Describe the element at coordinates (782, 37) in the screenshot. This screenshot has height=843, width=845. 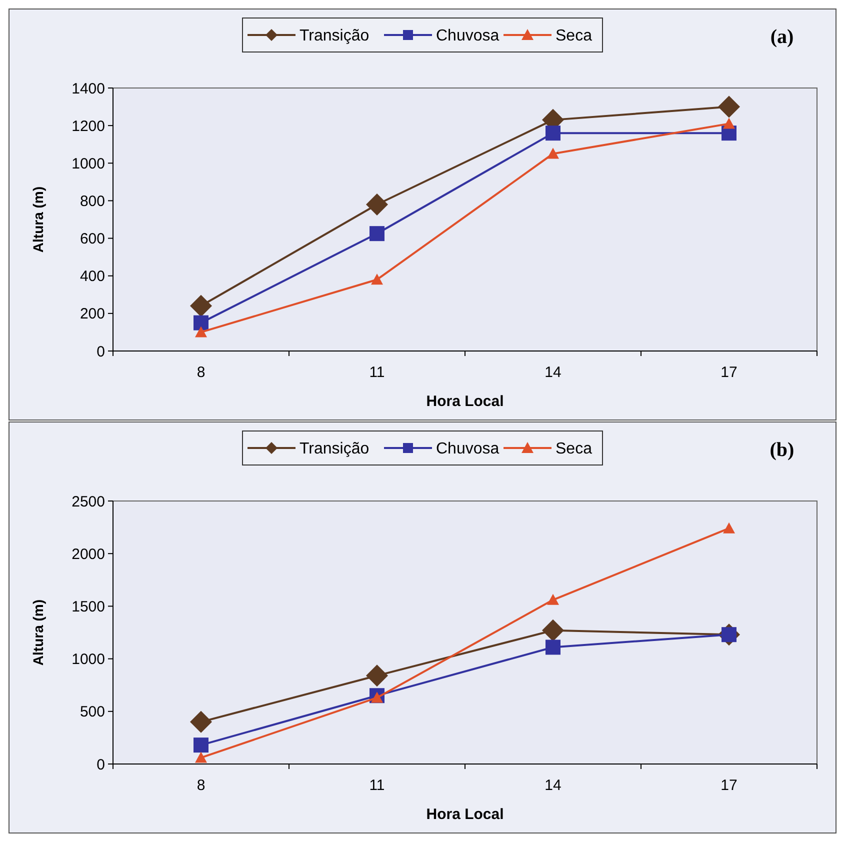
I see `text: (a)` at that location.